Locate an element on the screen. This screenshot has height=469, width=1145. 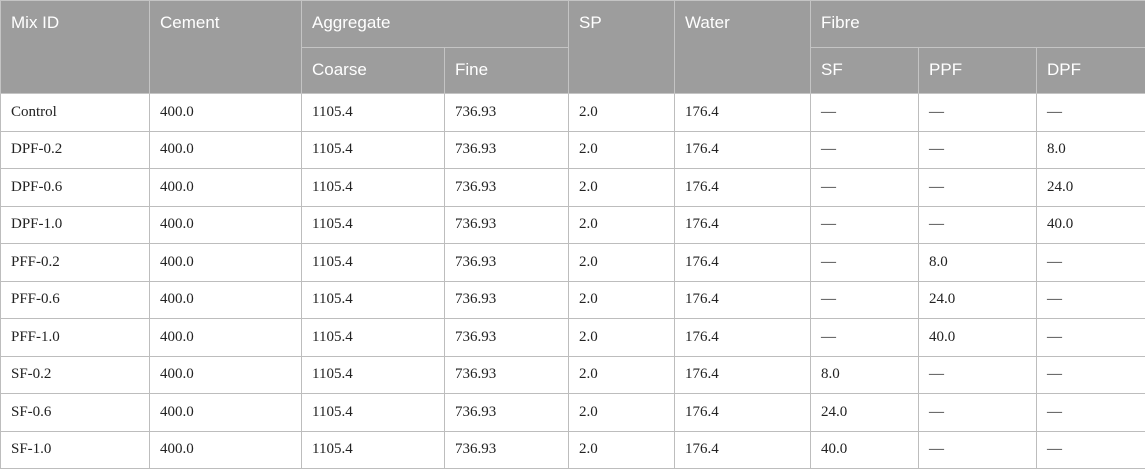
cell-mix-id: PFF-0.6 is located at coordinates (75, 300).